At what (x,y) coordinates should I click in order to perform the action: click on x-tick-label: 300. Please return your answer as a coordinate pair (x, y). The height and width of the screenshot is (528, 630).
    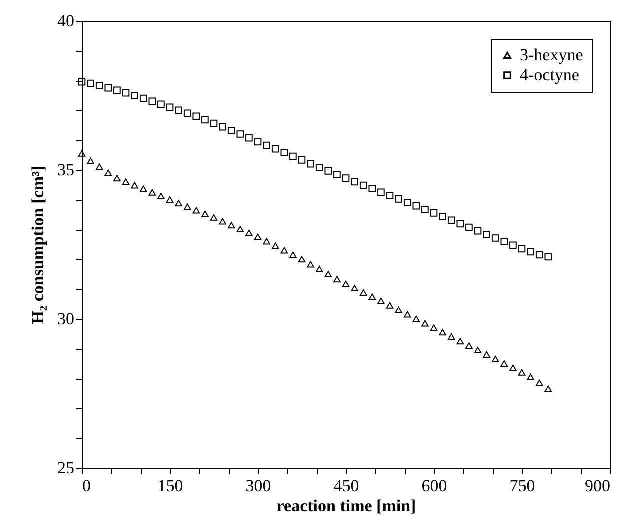
    Looking at the image, I should click on (259, 486).